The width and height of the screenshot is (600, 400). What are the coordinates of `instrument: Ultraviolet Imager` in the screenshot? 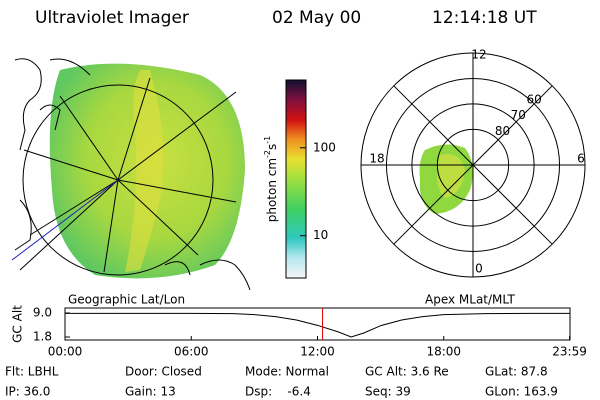 It's located at (112, 18).